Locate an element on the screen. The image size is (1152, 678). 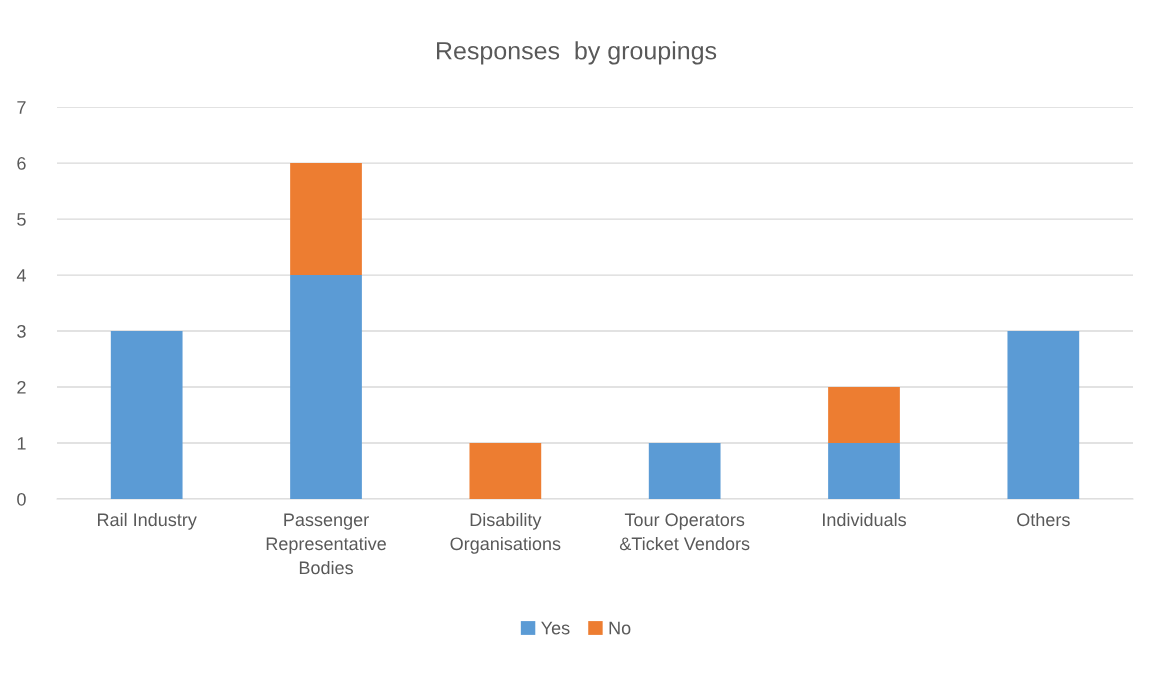
x-tick-label: Tour Operators &Ticket Vendors is located at coordinates (684, 532).